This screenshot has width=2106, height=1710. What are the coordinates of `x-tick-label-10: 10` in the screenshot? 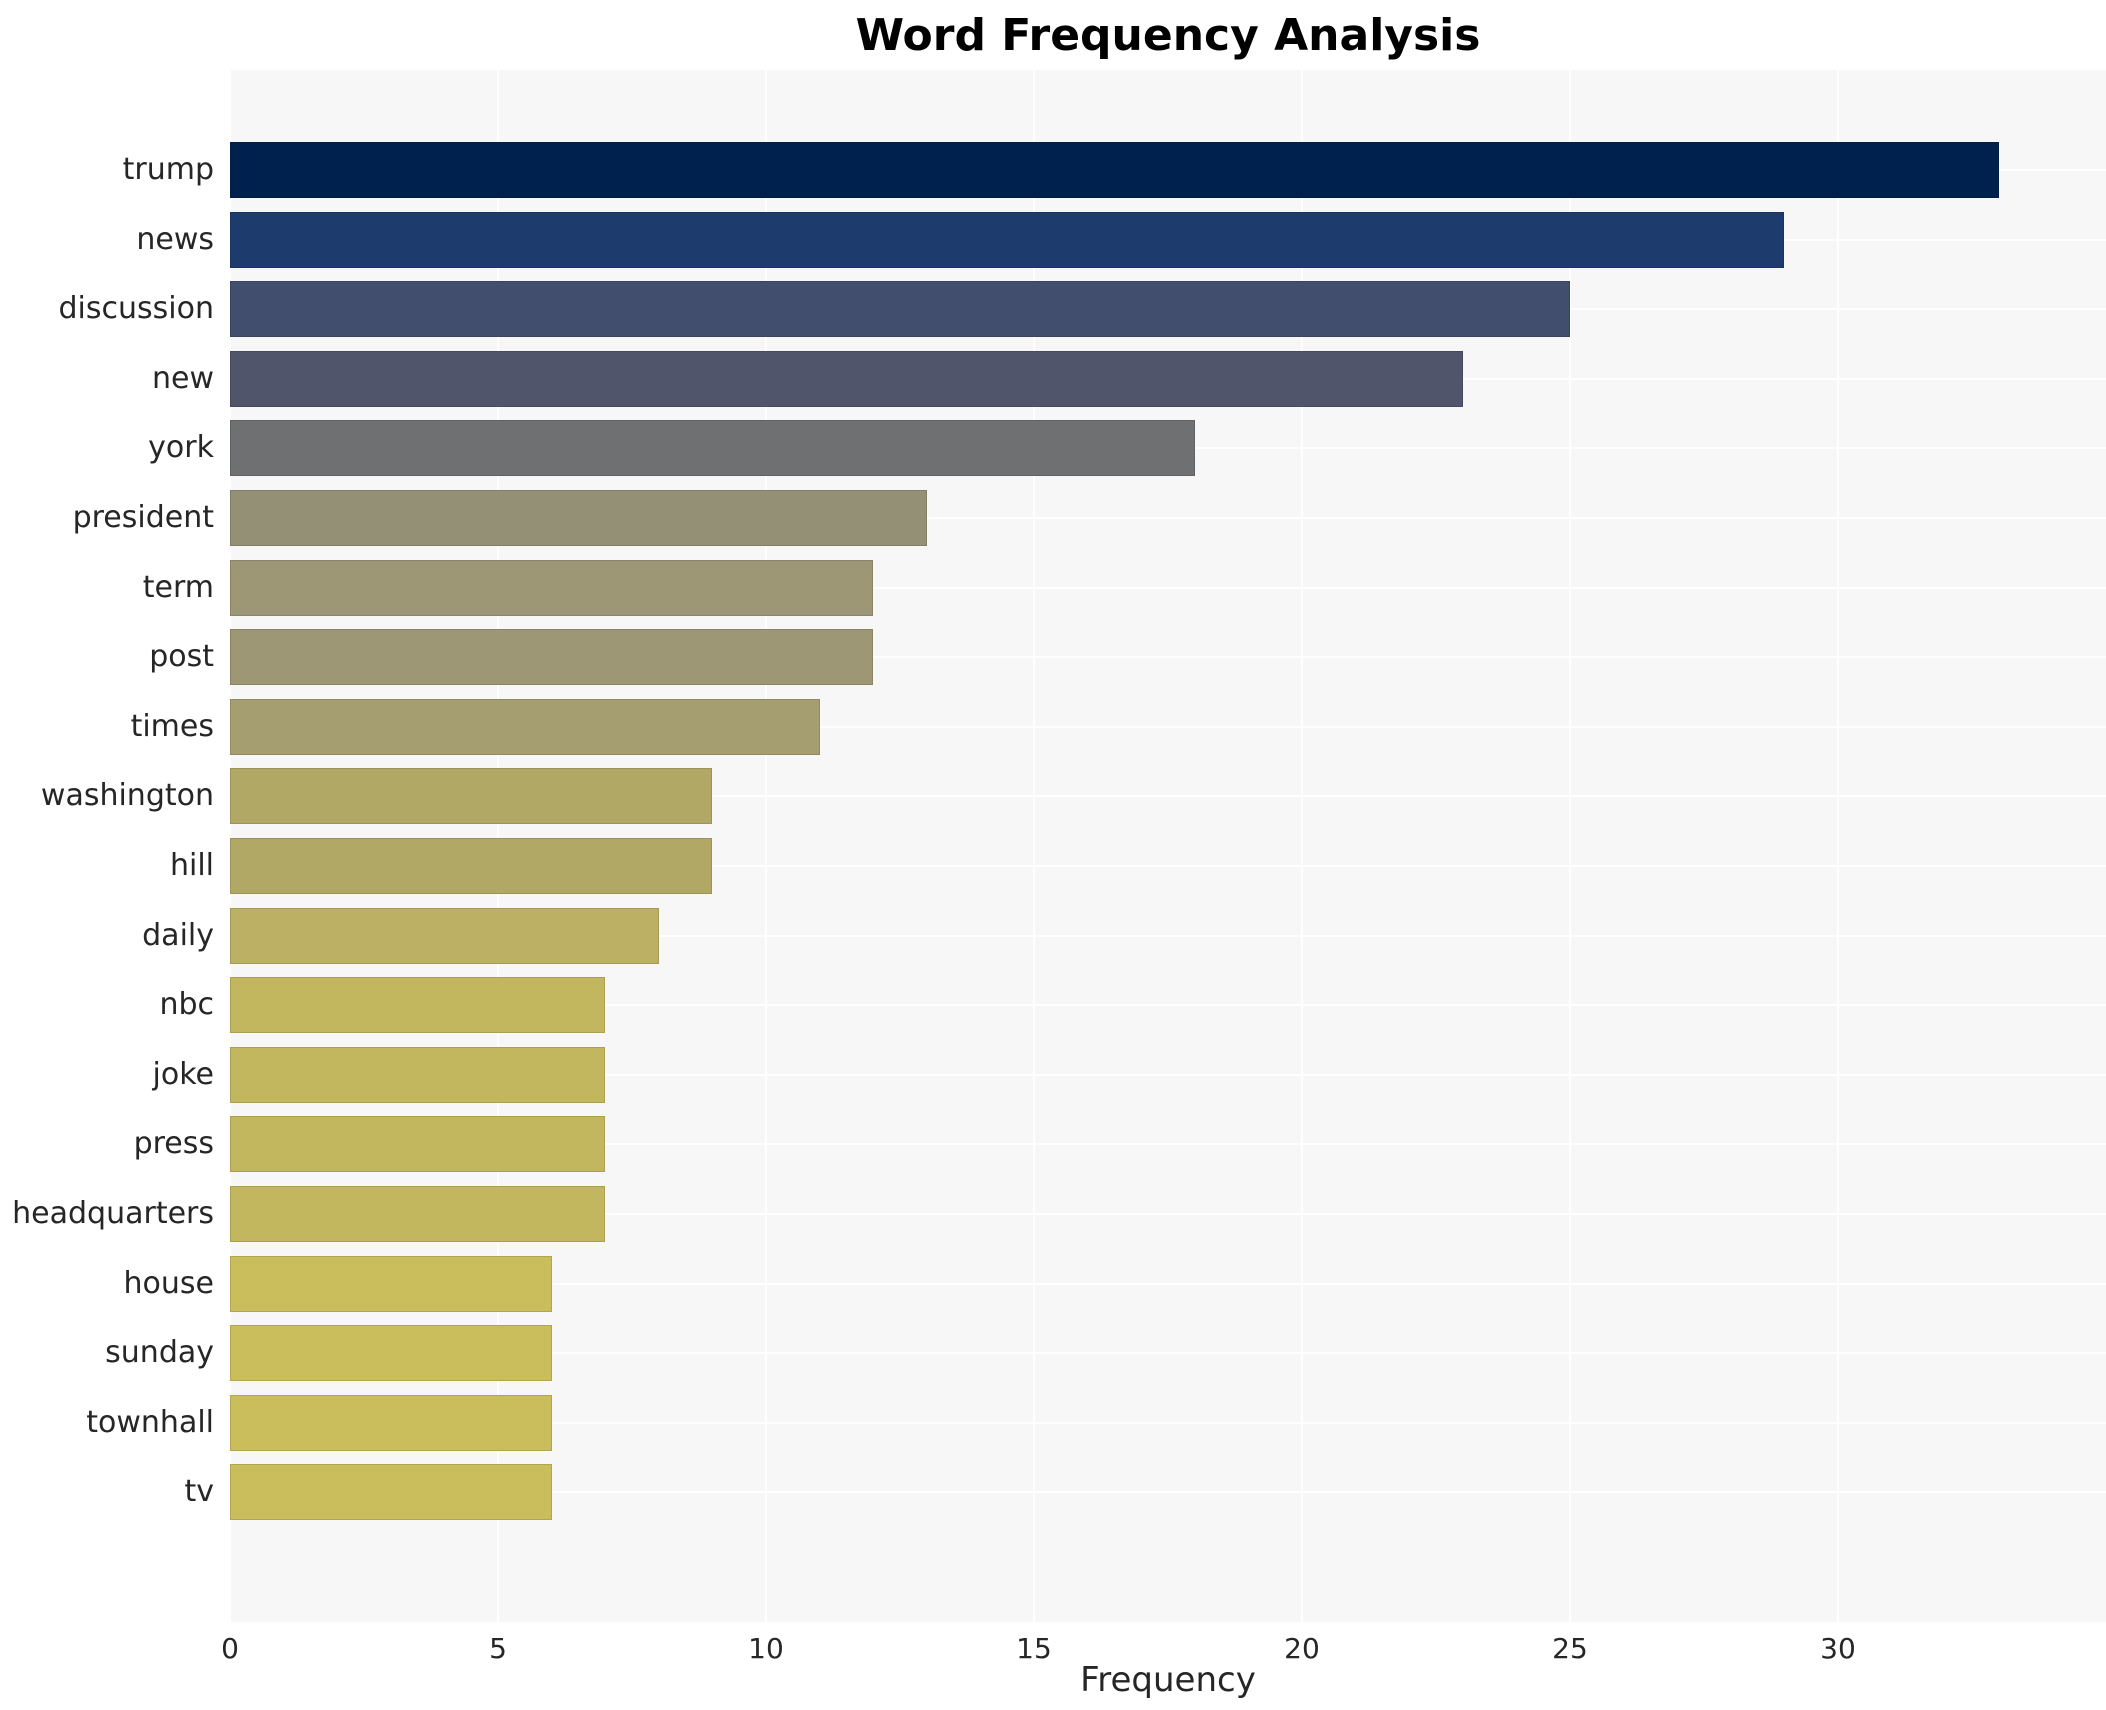 It's located at (766, 1648).